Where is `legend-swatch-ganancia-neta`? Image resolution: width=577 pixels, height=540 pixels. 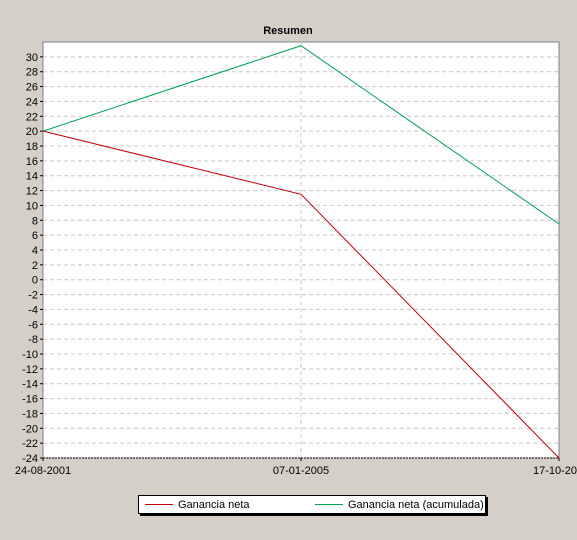
legend-swatch-ganancia-neta is located at coordinates (159, 504).